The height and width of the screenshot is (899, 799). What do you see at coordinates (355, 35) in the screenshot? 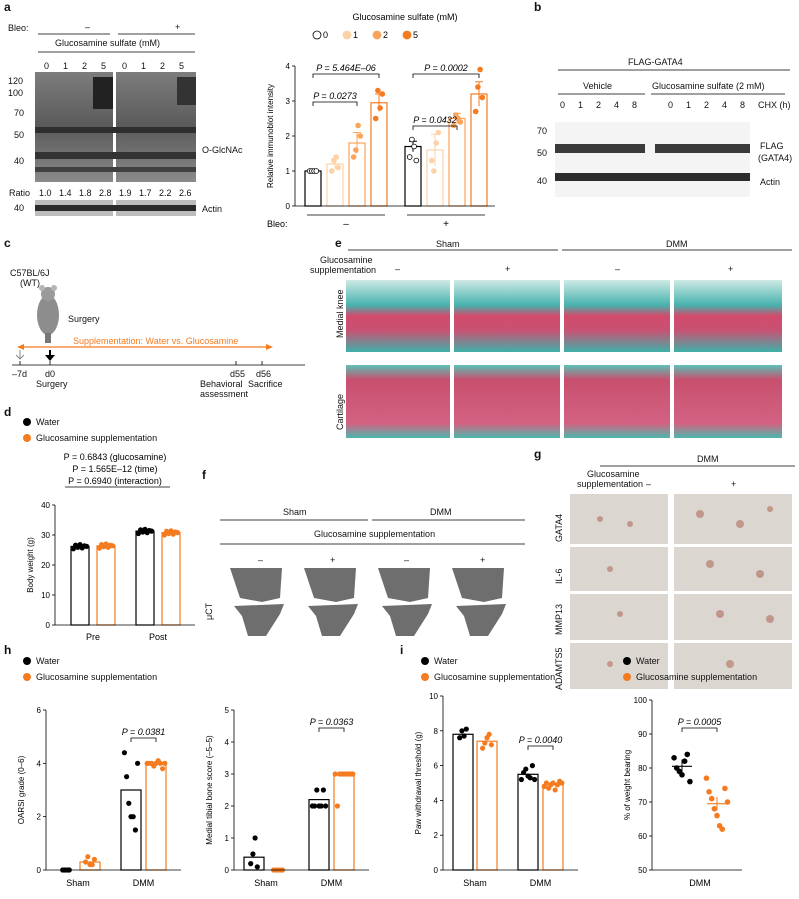
I see `legend-label: 1` at bounding box center [355, 35].